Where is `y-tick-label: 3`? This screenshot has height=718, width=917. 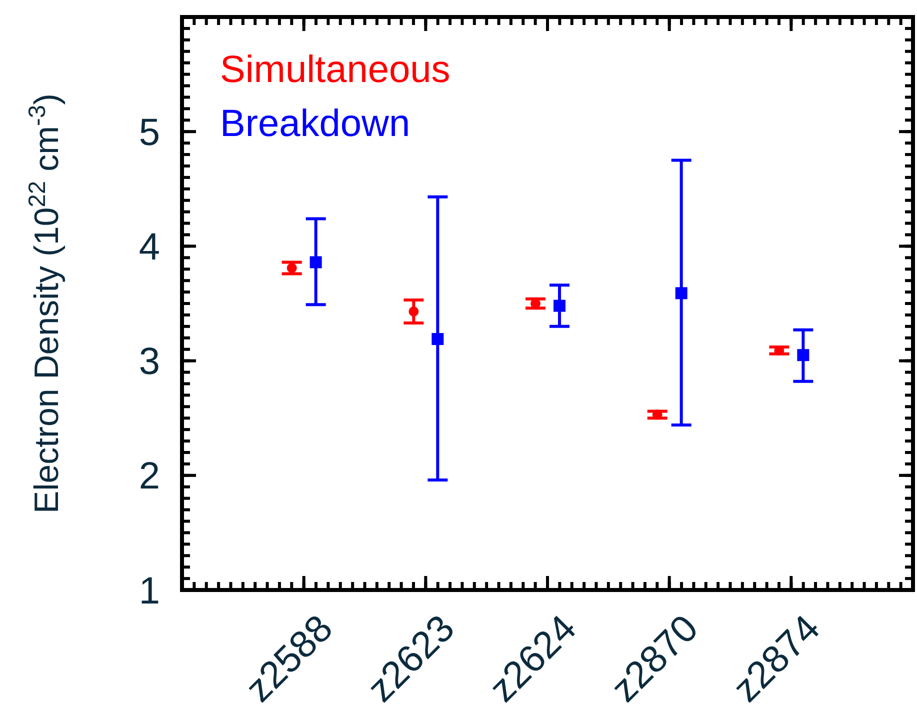
y-tick-label: 3 is located at coordinates (149, 362).